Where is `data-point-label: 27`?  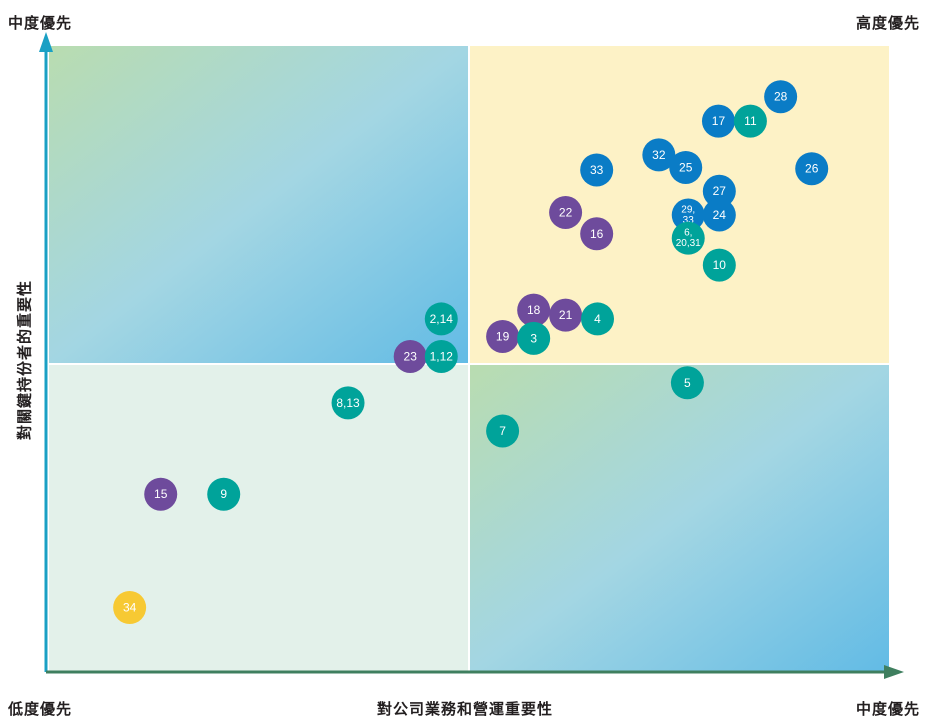 data-point-label: 27 is located at coordinates (720, 191).